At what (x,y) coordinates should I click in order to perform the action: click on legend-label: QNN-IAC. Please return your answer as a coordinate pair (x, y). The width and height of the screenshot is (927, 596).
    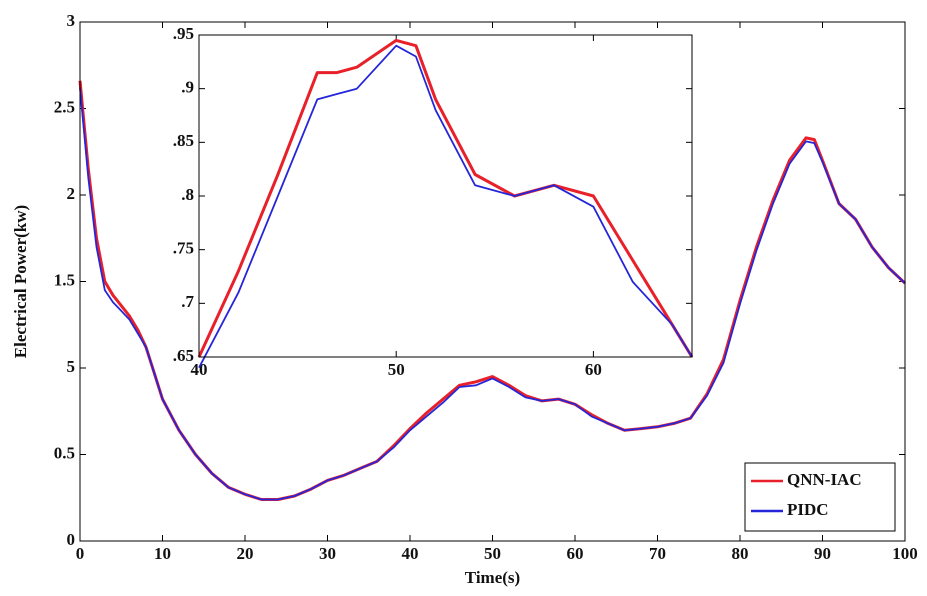
    Looking at the image, I should click on (824, 479).